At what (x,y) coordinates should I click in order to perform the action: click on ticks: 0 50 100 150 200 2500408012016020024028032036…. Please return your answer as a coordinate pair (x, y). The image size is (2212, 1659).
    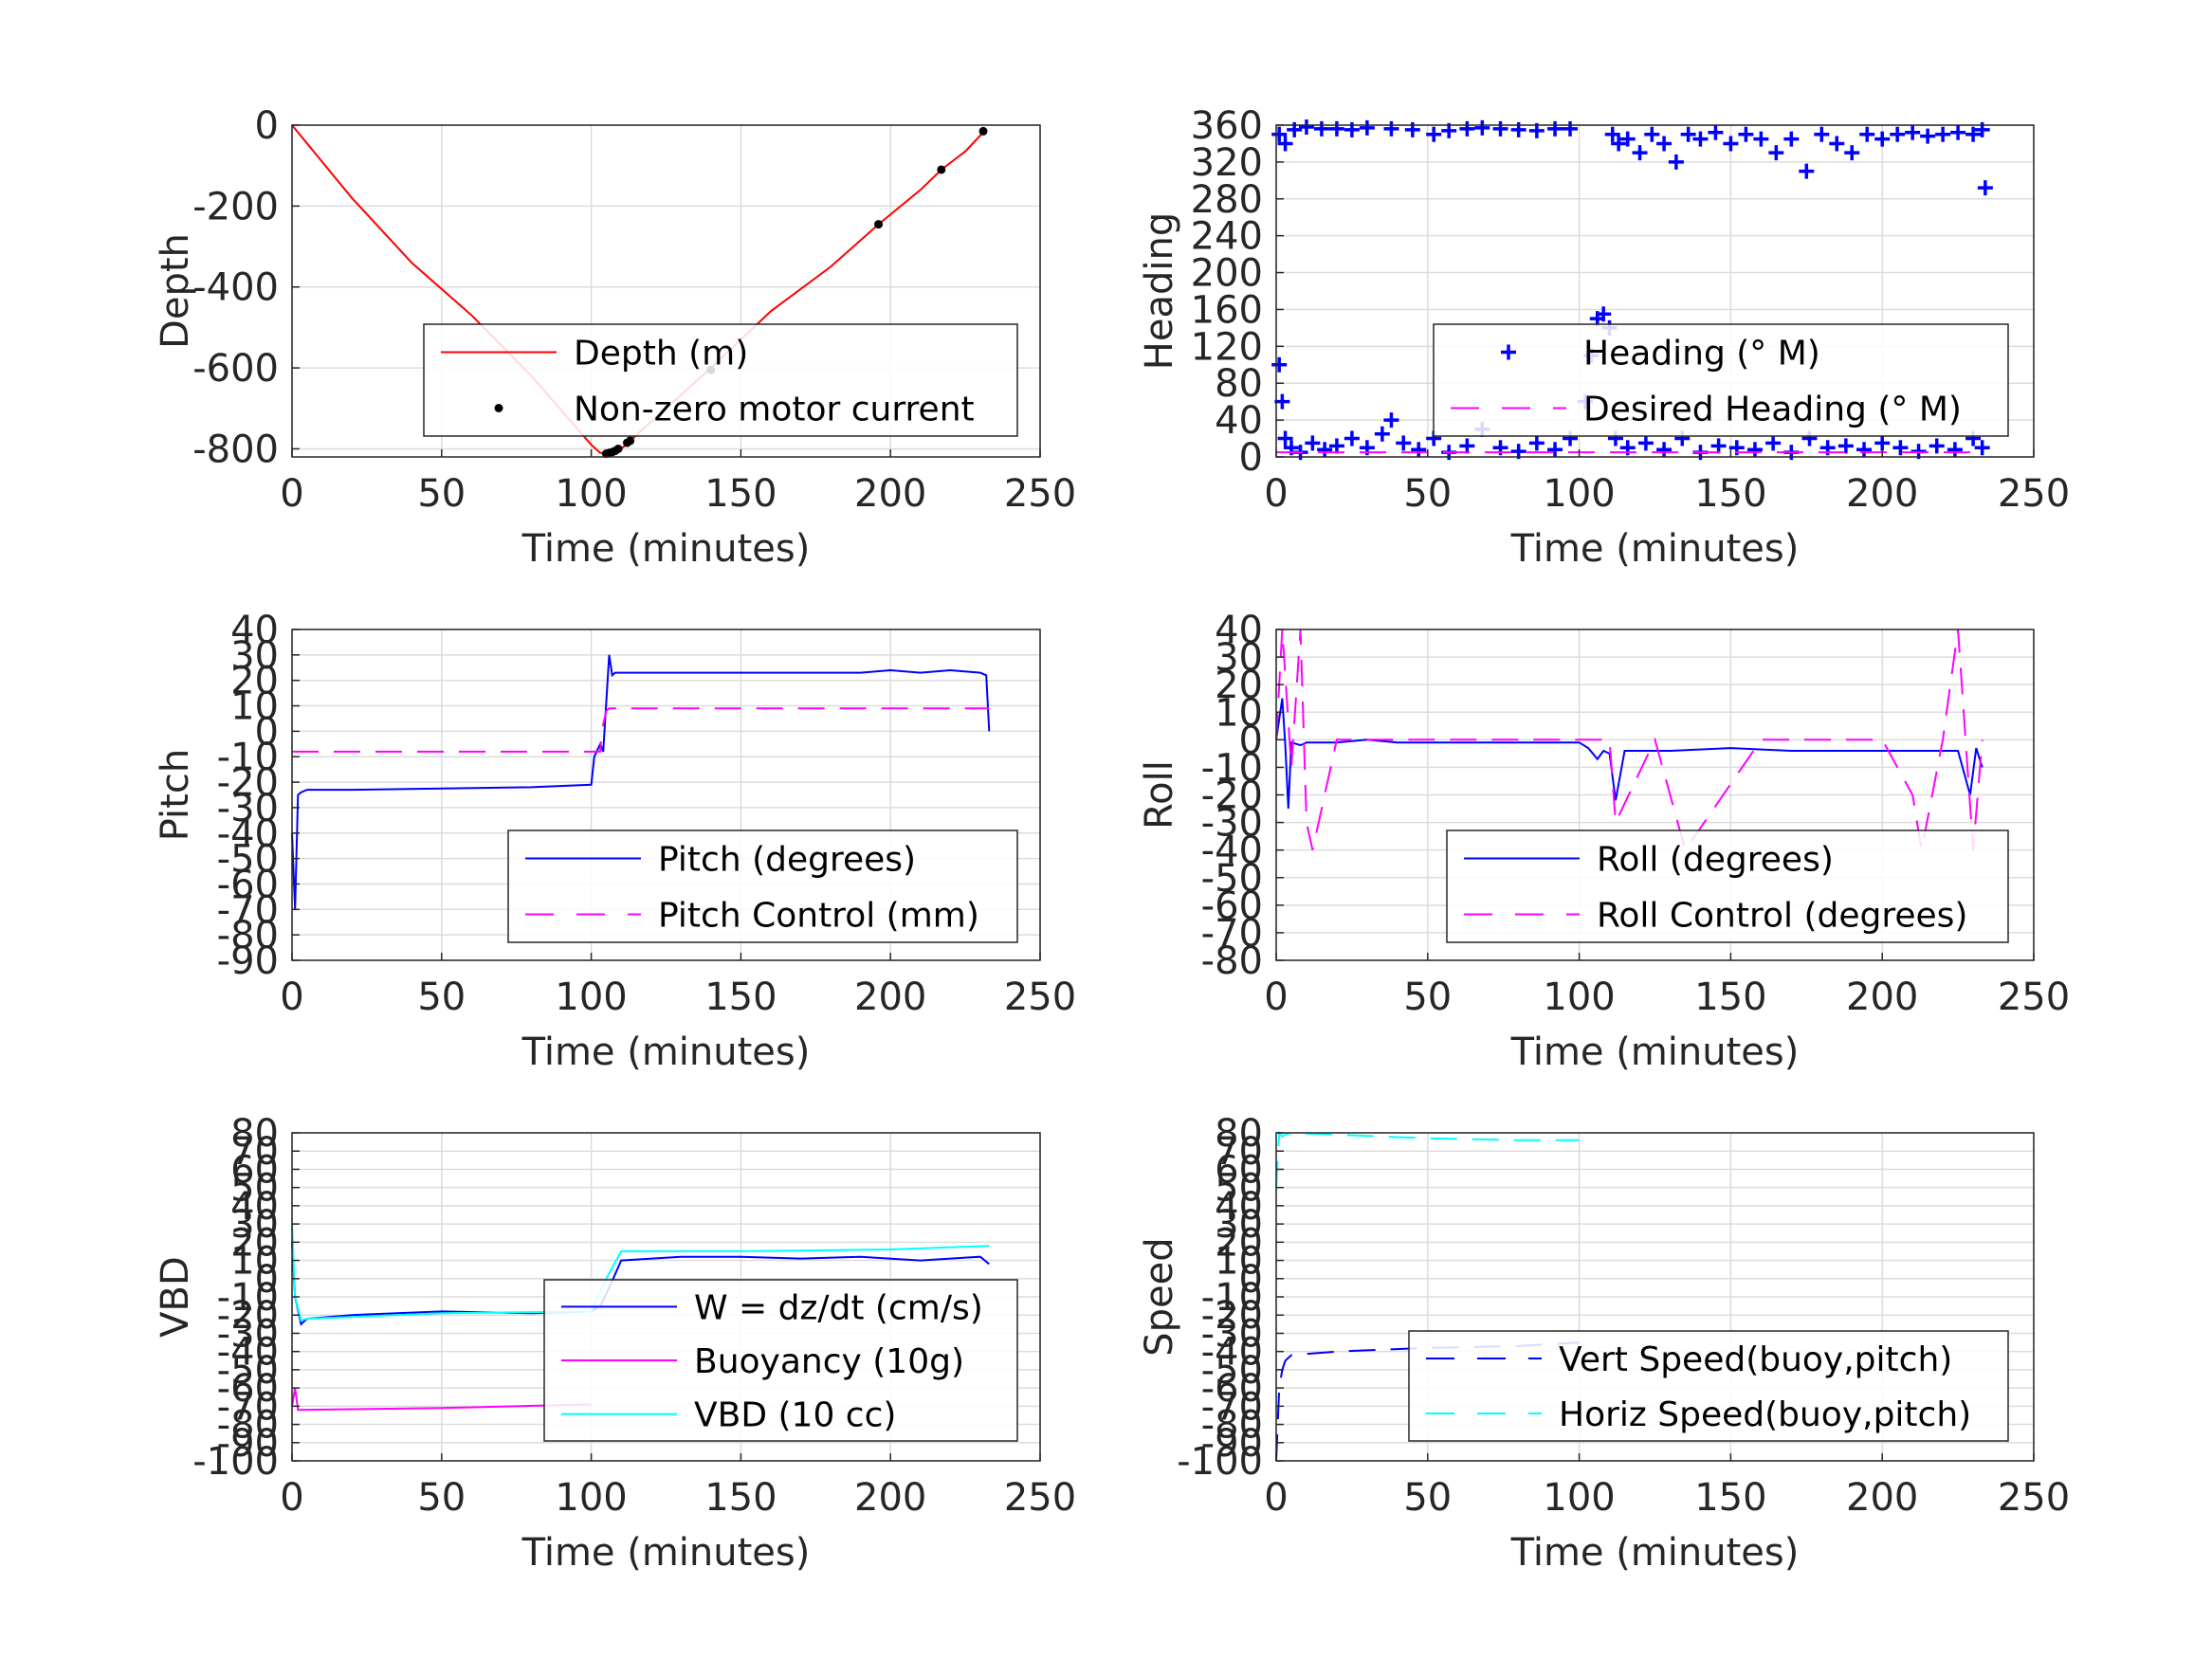
    Looking at the image, I should click on (1631, 310).